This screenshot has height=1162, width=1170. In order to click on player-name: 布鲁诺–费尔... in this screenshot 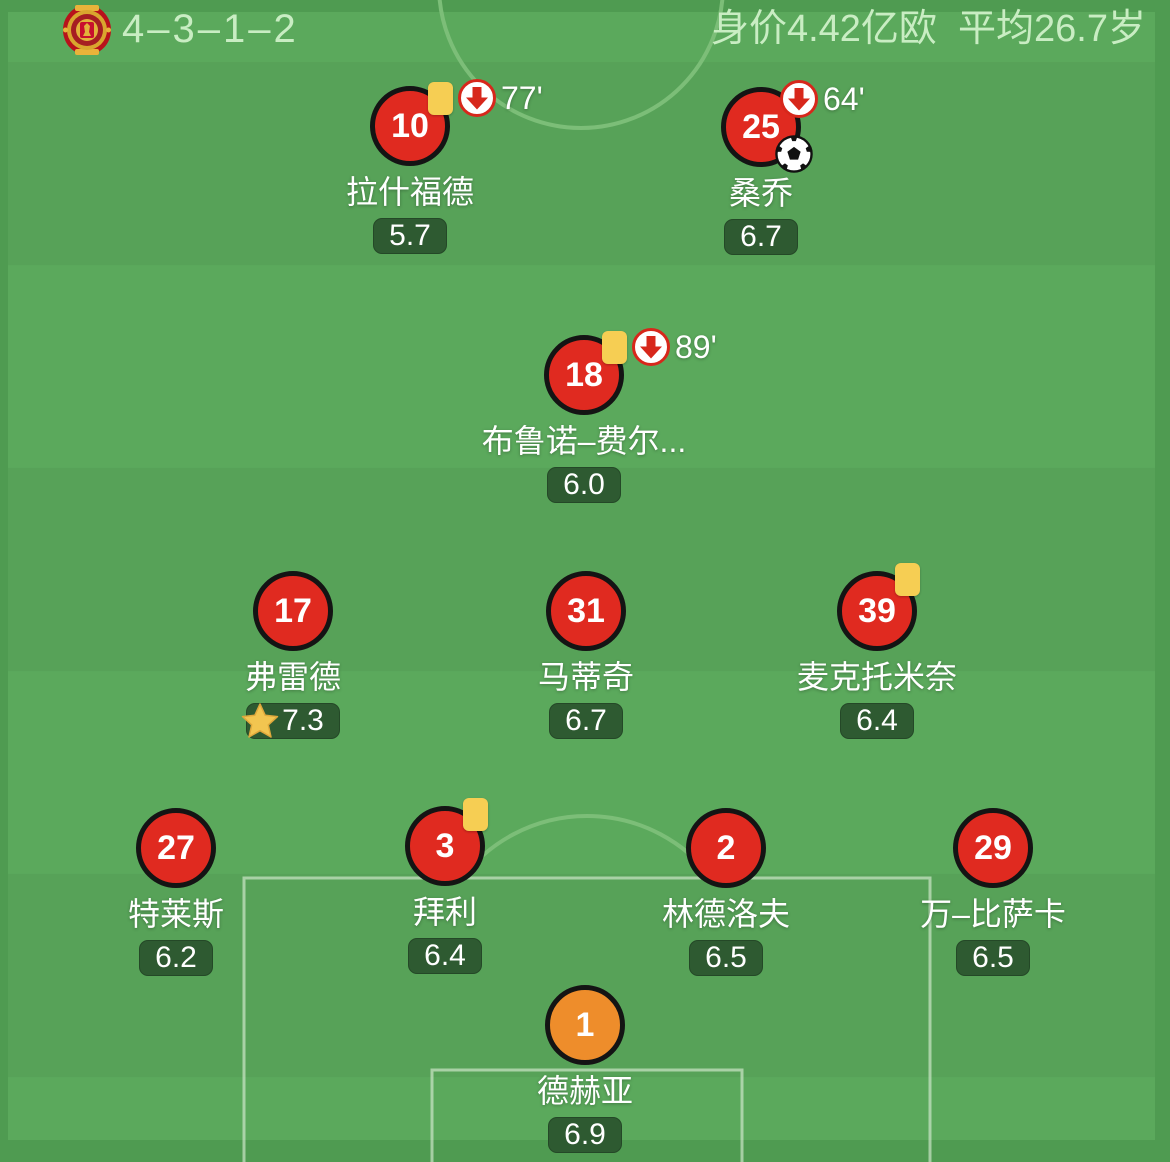, I will do `click(584, 441)`.